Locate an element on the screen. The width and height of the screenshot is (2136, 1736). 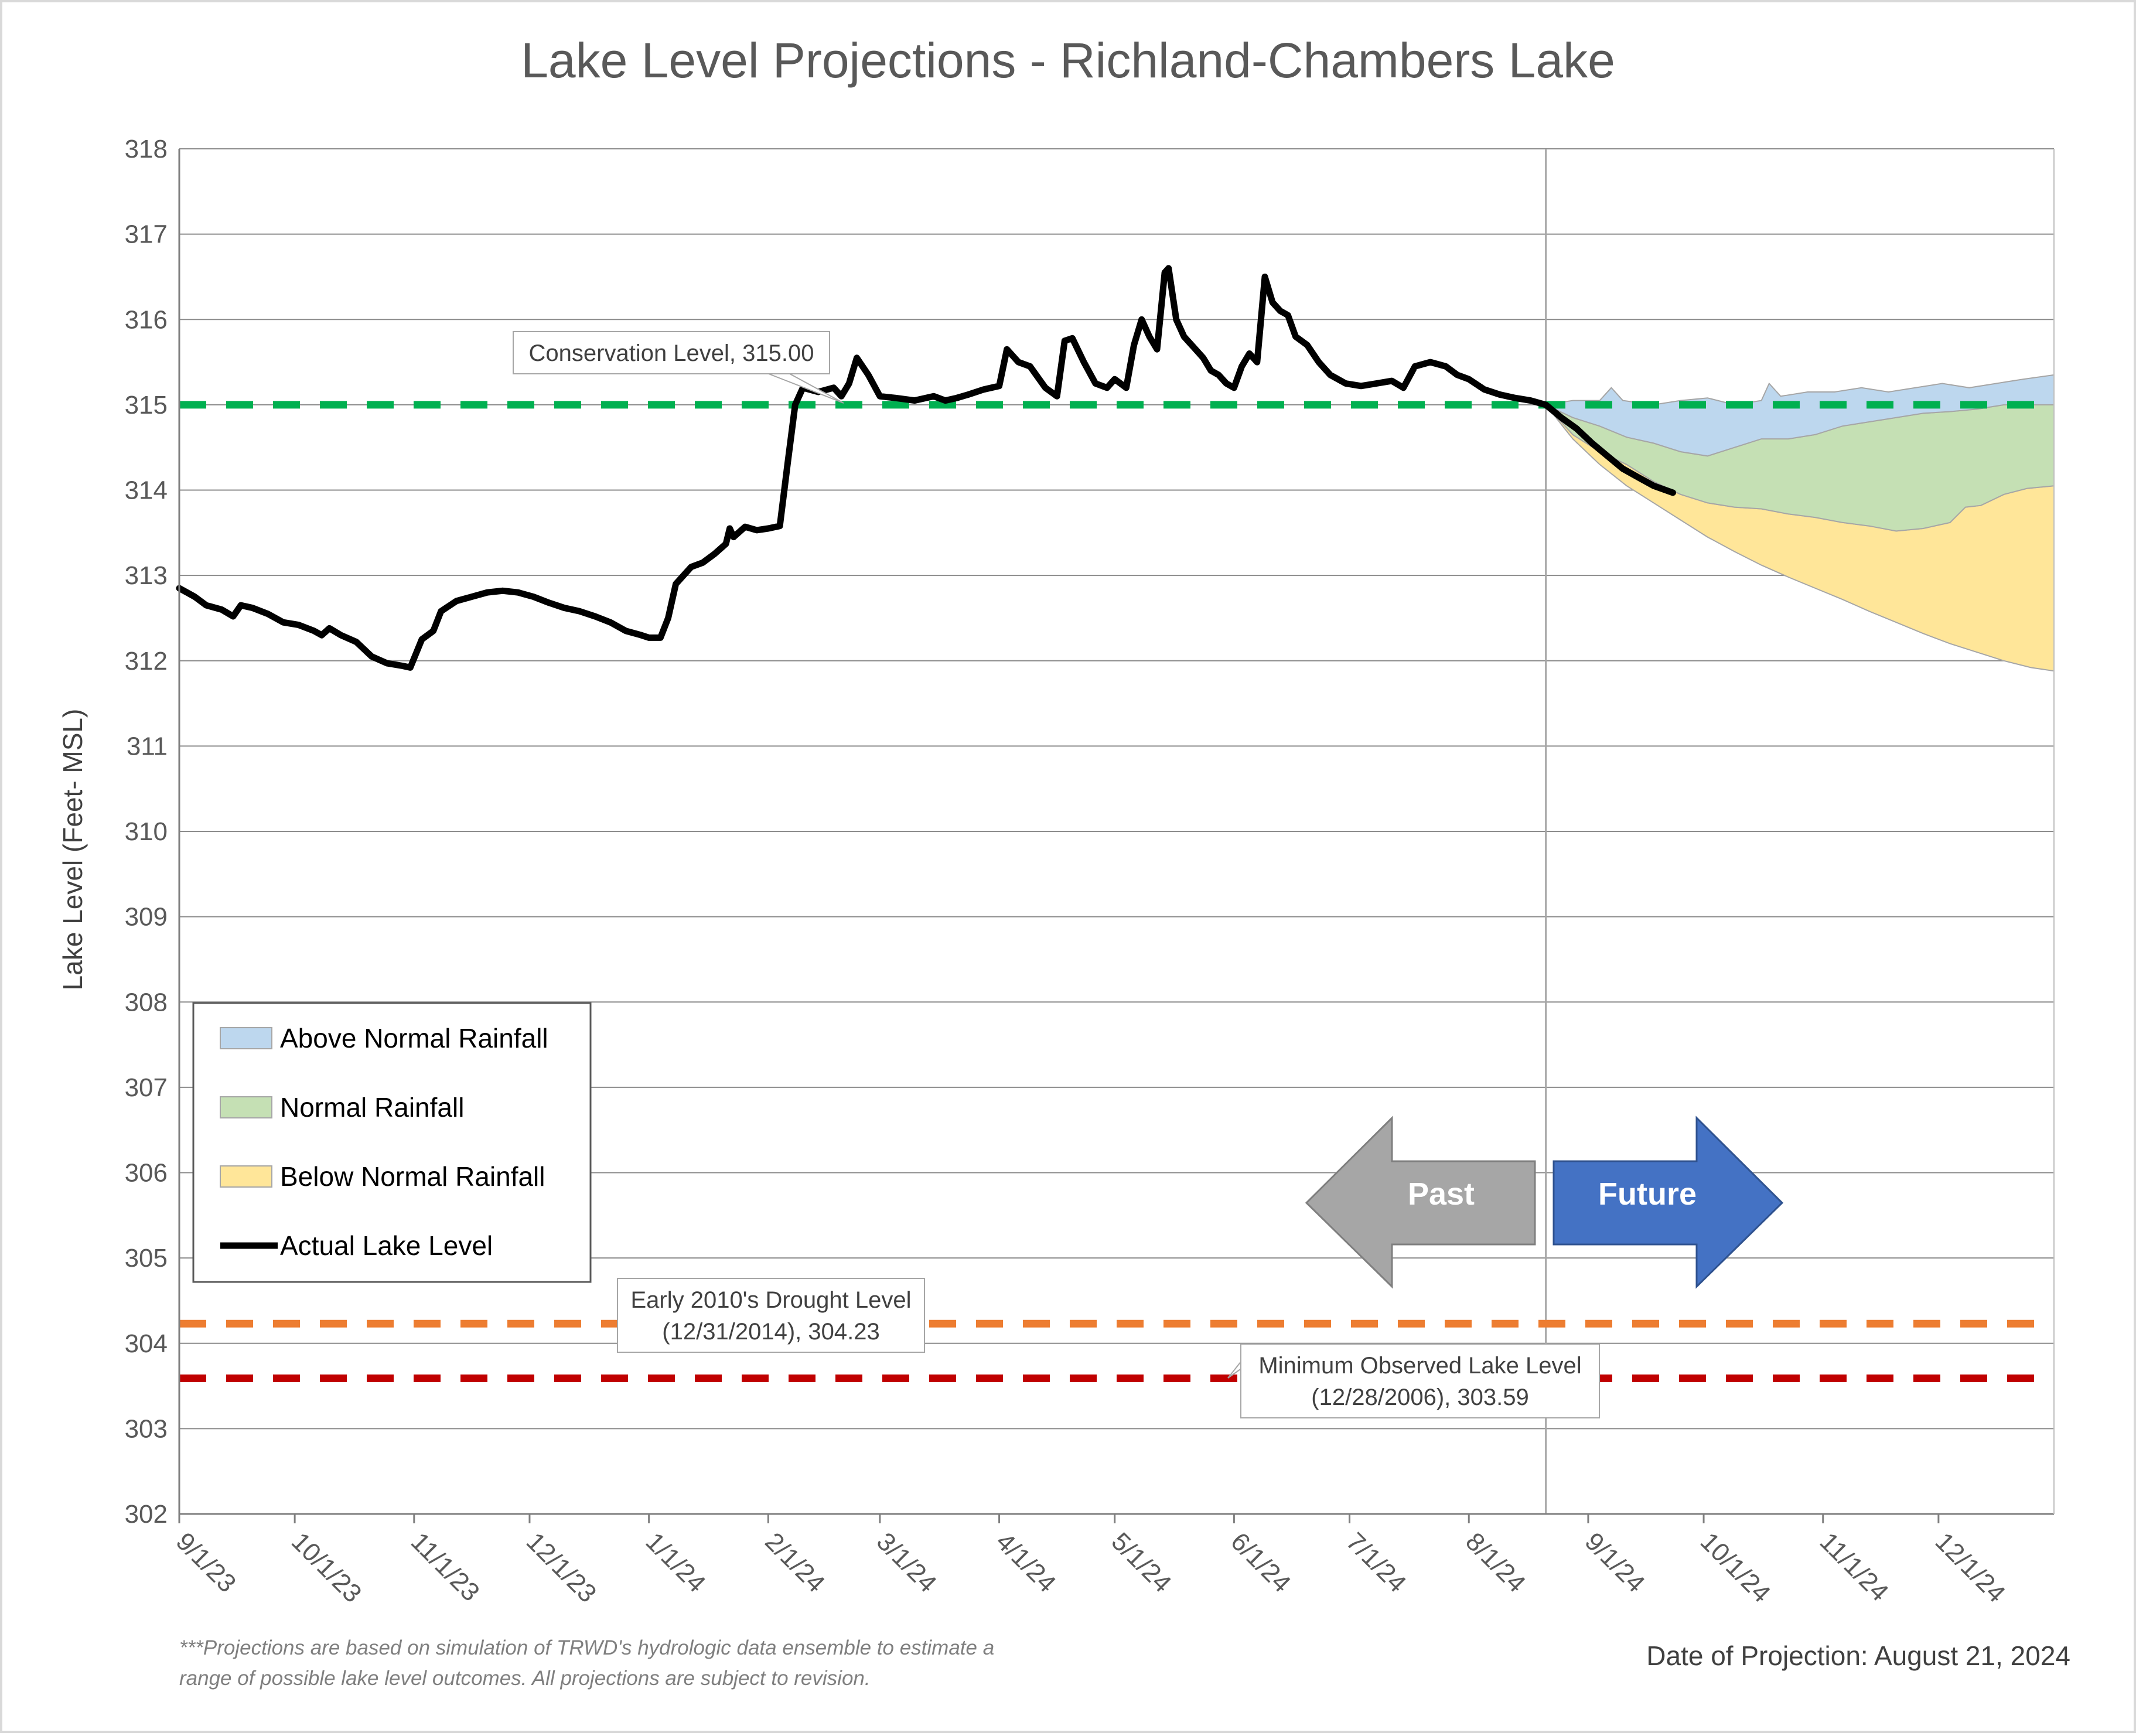
future-arrow: Future is located at coordinates (1668, 1202).